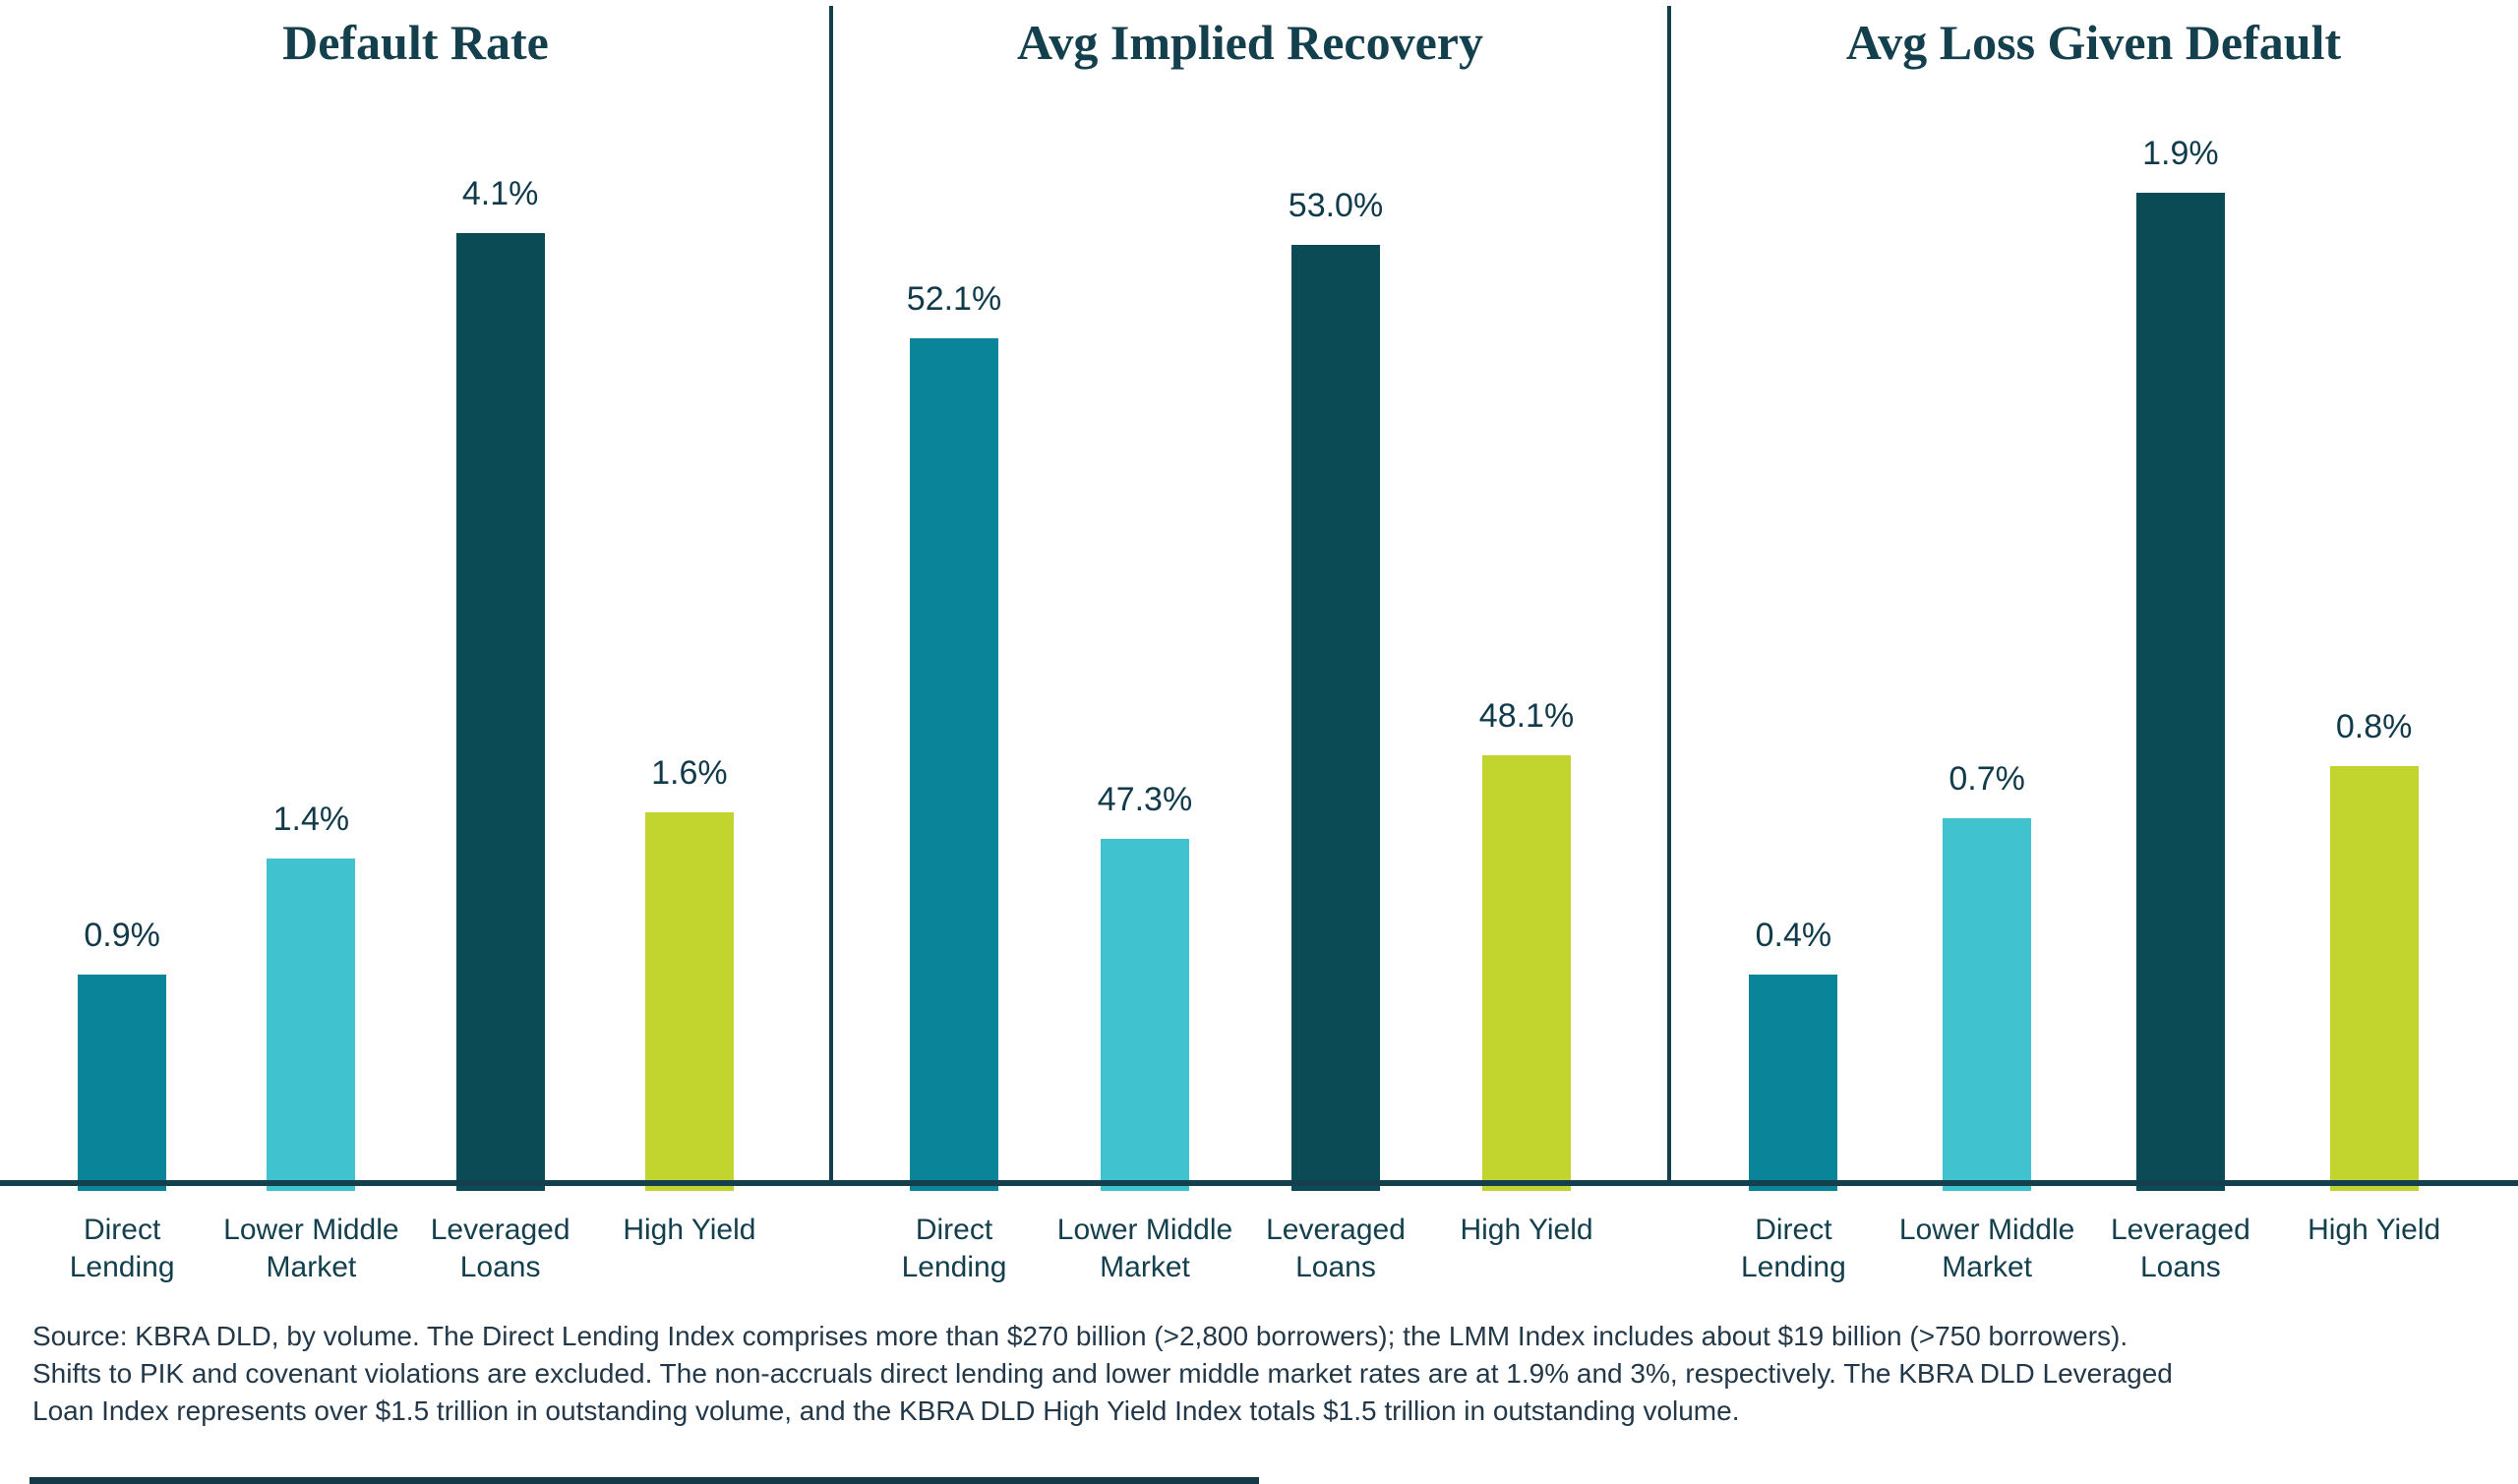 The height and width of the screenshot is (1484, 2518). Describe the element at coordinates (122, 936) in the screenshot. I see `value-label: 0.9%` at that location.